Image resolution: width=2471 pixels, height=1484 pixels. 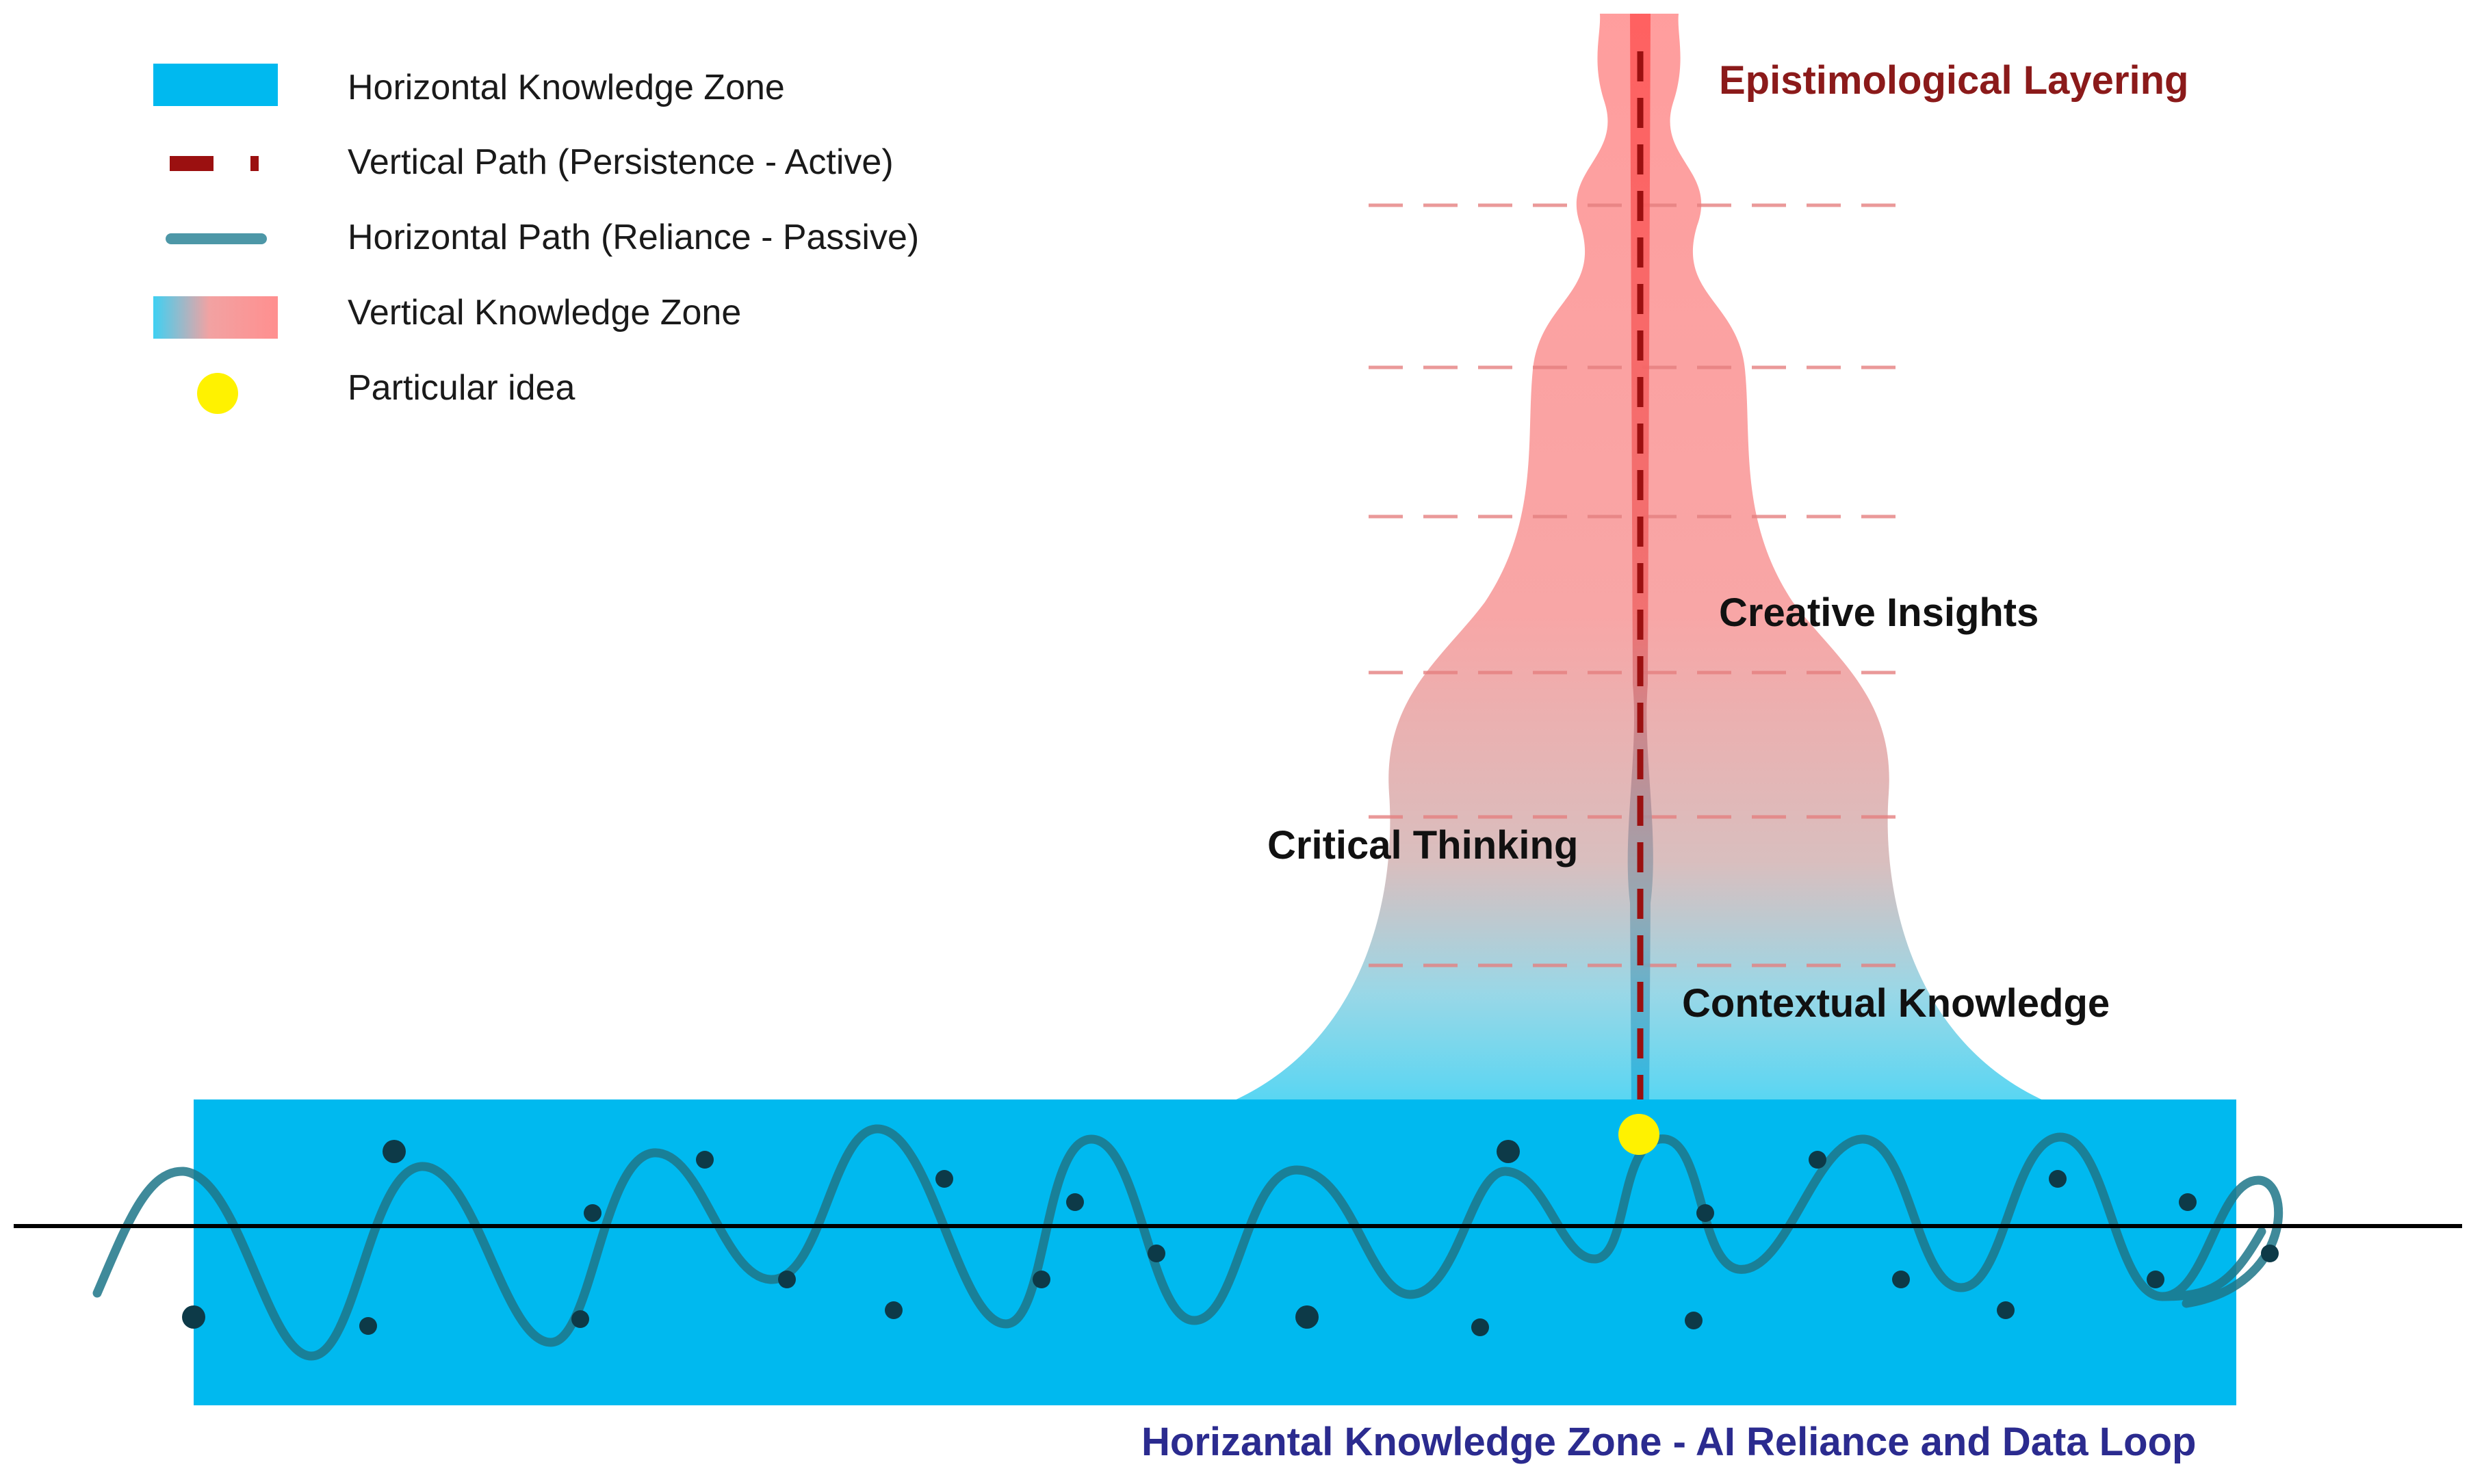 What do you see at coordinates (1954, 80) in the screenshot?
I see `epistemological-layering-title: Epistimological Layering` at bounding box center [1954, 80].